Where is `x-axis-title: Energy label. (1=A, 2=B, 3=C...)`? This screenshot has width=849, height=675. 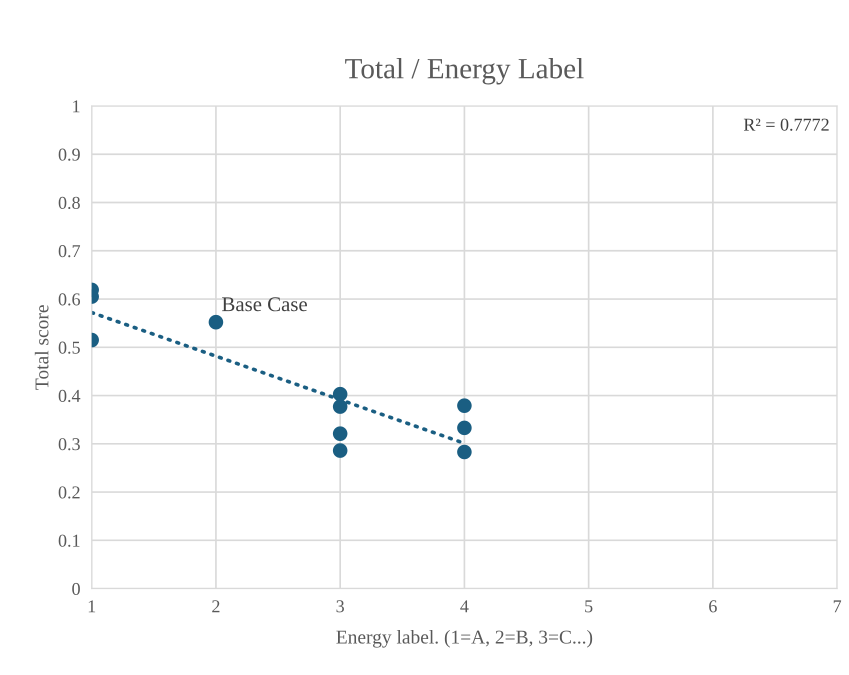 x-axis-title: Energy label. (1=A, 2=B, 3=C...) is located at coordinates (464, 639).